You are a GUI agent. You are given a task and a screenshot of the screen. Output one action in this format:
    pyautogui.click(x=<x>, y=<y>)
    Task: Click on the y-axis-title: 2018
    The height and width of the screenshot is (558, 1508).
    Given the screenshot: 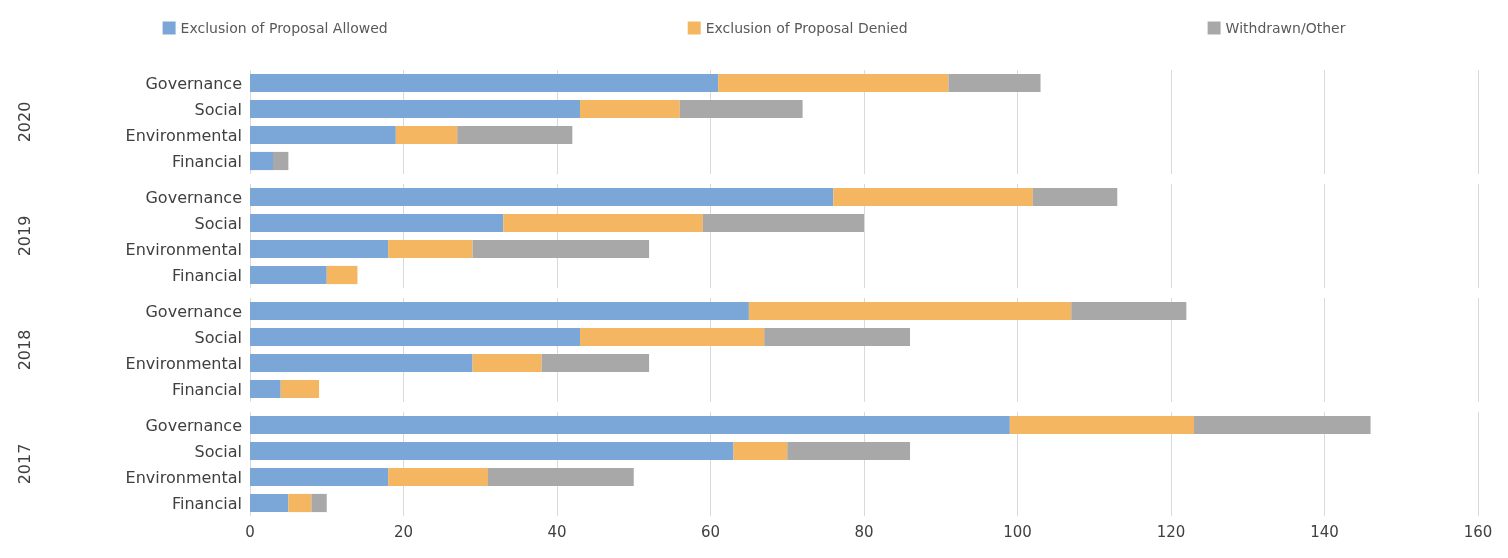 What is the action you would take?
    pyautogui.click(x=24, y=350)
    